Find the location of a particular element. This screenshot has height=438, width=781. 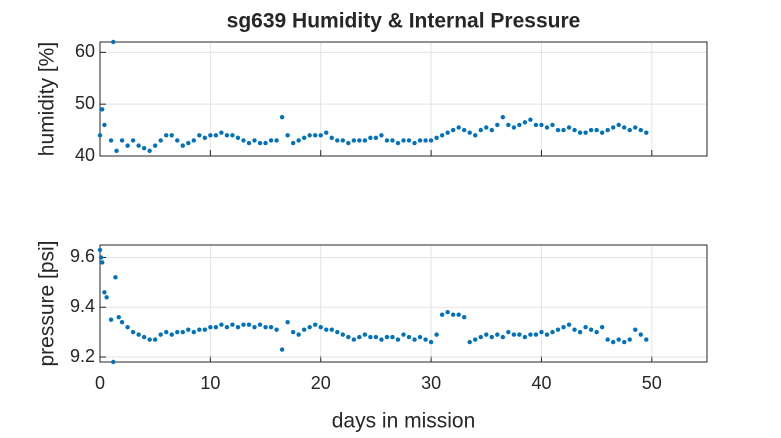

chart-title: sg639 Humidity & Internal Pressure is located at coordinates (404, 21).